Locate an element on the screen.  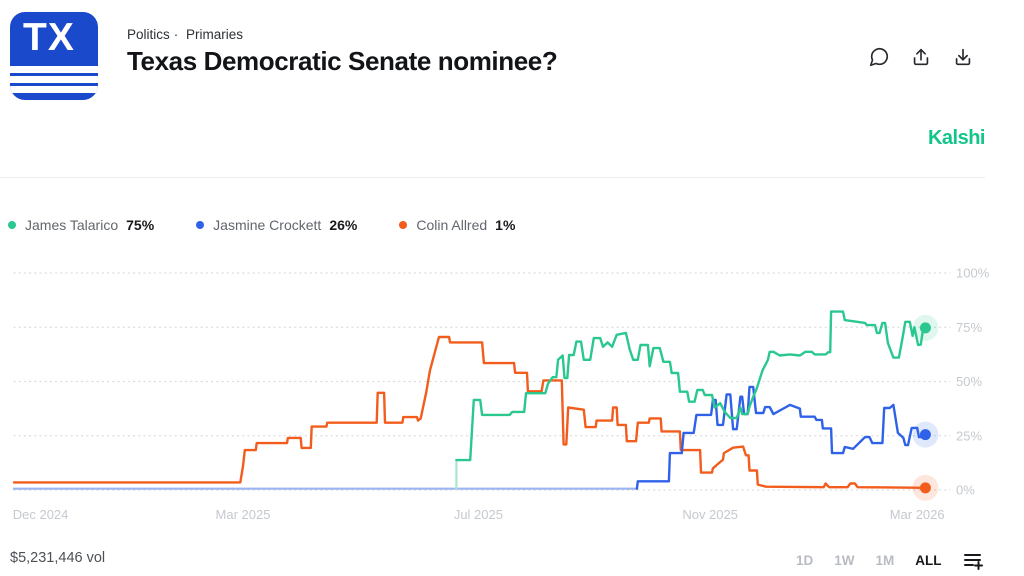
time-range-selector: 1D 1W 1M ALL is located at coordinates (889, 560).